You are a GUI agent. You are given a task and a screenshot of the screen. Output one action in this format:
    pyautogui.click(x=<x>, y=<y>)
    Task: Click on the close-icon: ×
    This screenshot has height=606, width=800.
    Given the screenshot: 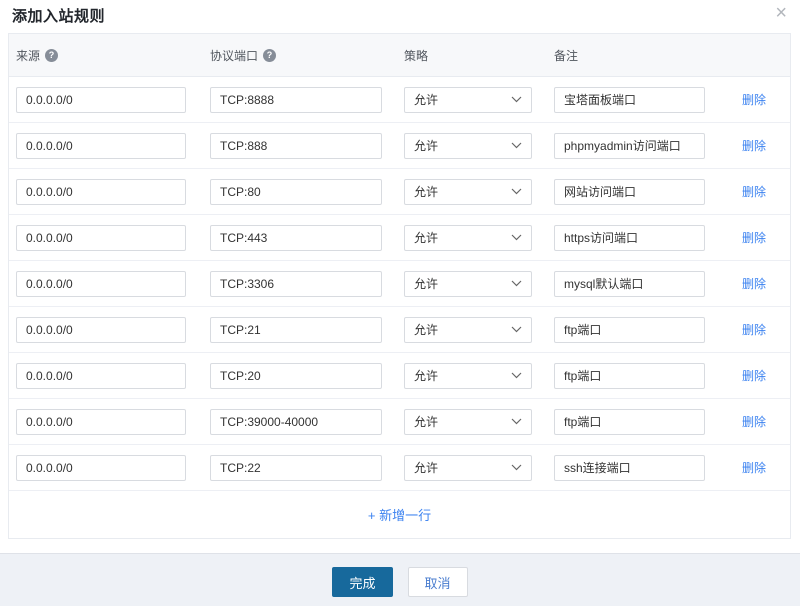 What is the action you would take?
    pyautogui.click(x=781, y=13)
    